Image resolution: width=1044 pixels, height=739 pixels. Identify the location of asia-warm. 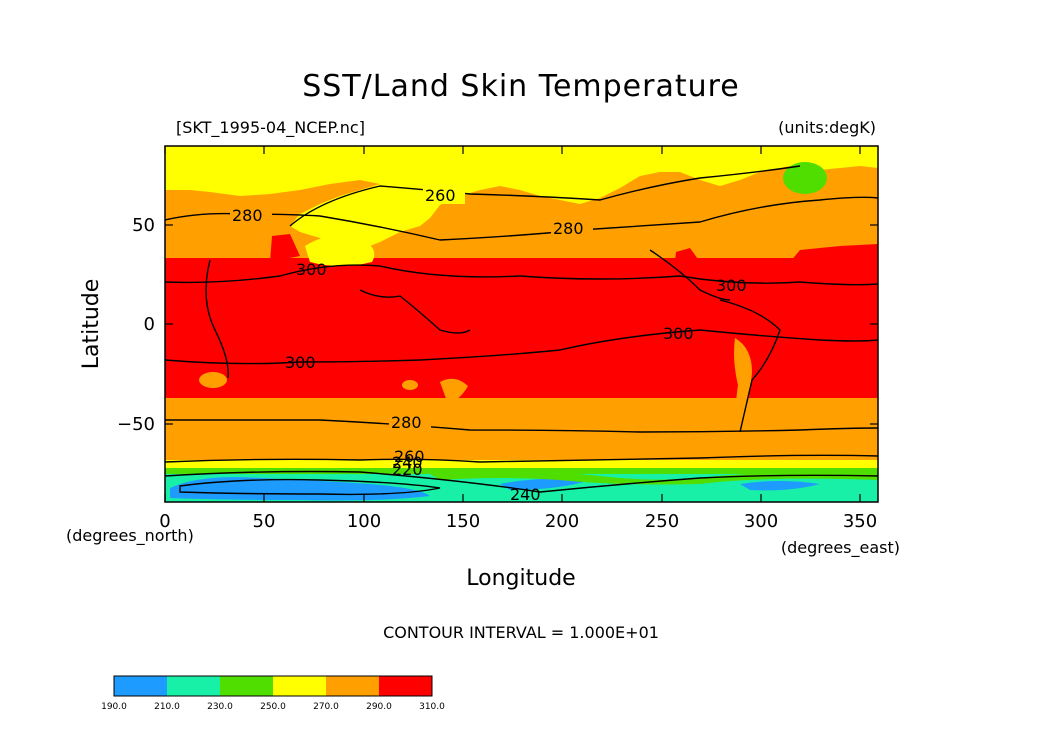
(285, 248).